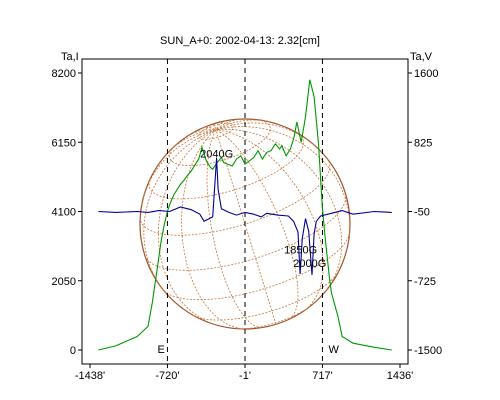 This screenshot has height=400, width=500. What do you see at coordinates (428, 351) in the screenshot?
I see `right-y-tick-label: -1500` at bounding box center [428, 351].